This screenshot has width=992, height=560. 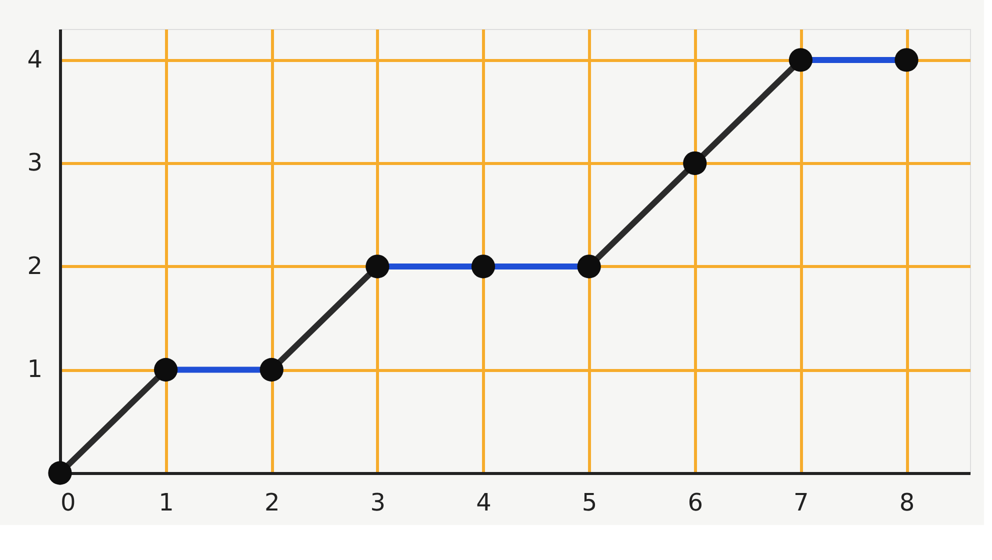 What do you see at coordinates (801, 502) in the screenshot?
I see `x-tick-label: 7` at bounding box center [801, 502].